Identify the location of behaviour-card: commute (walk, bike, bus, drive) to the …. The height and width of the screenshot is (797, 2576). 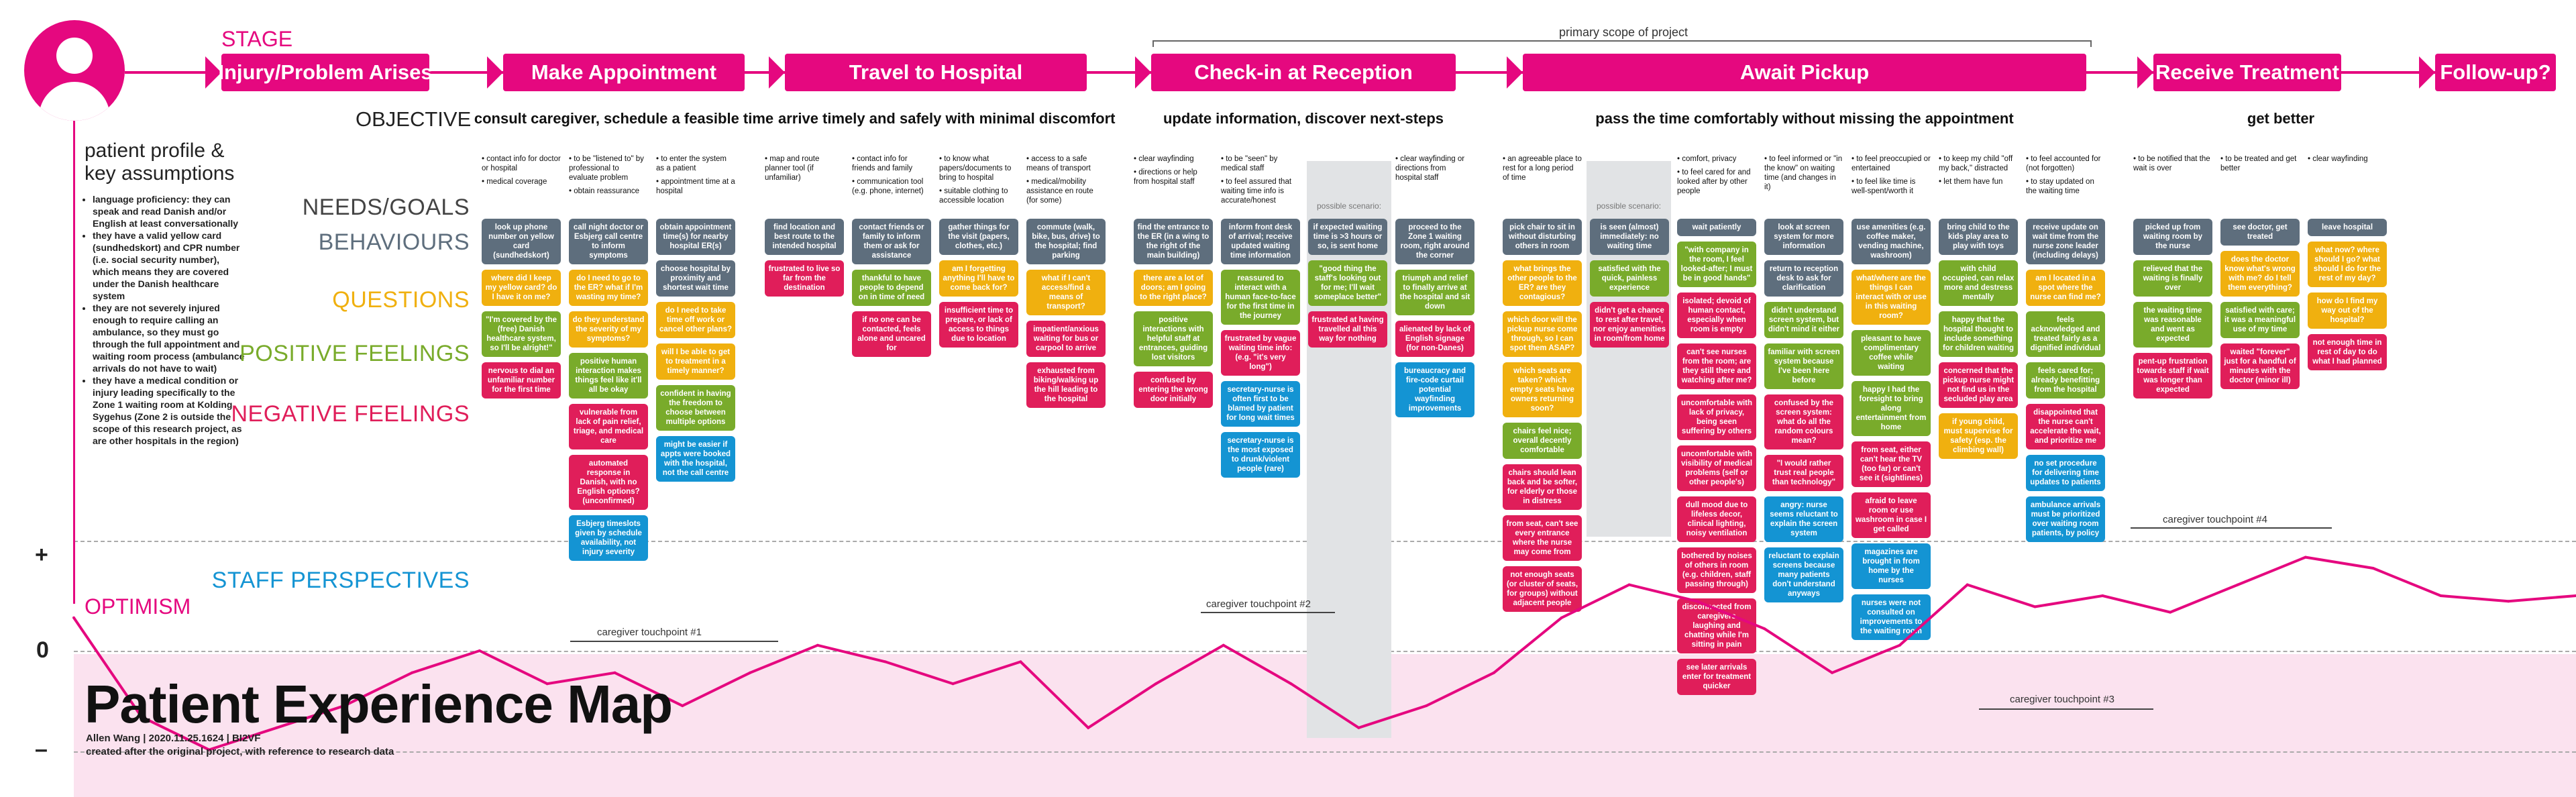
(1066, 241).